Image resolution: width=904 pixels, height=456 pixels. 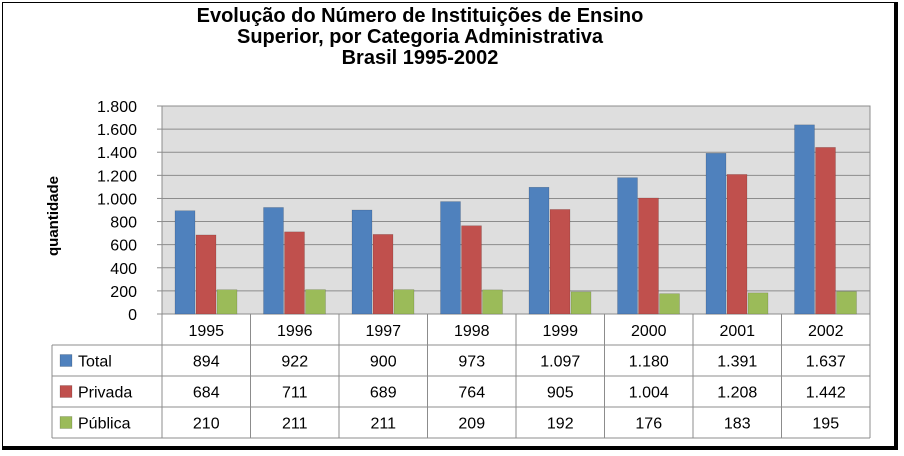 What do you see at coordinates (66, 391) in the screenshot?
I see `legend-key-privada` at bounding box center [66, 391].